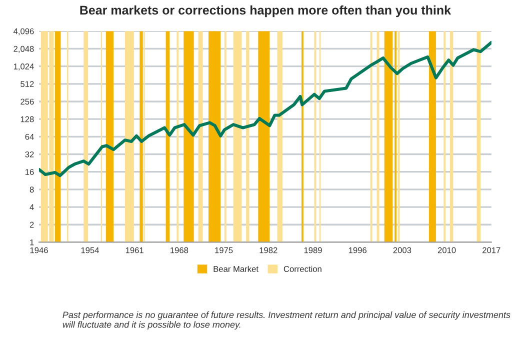  What do you see at coordinates (491, 250) in the screenshot?
I see `x-tick-label: 2017` at bounding box center [491, 250].